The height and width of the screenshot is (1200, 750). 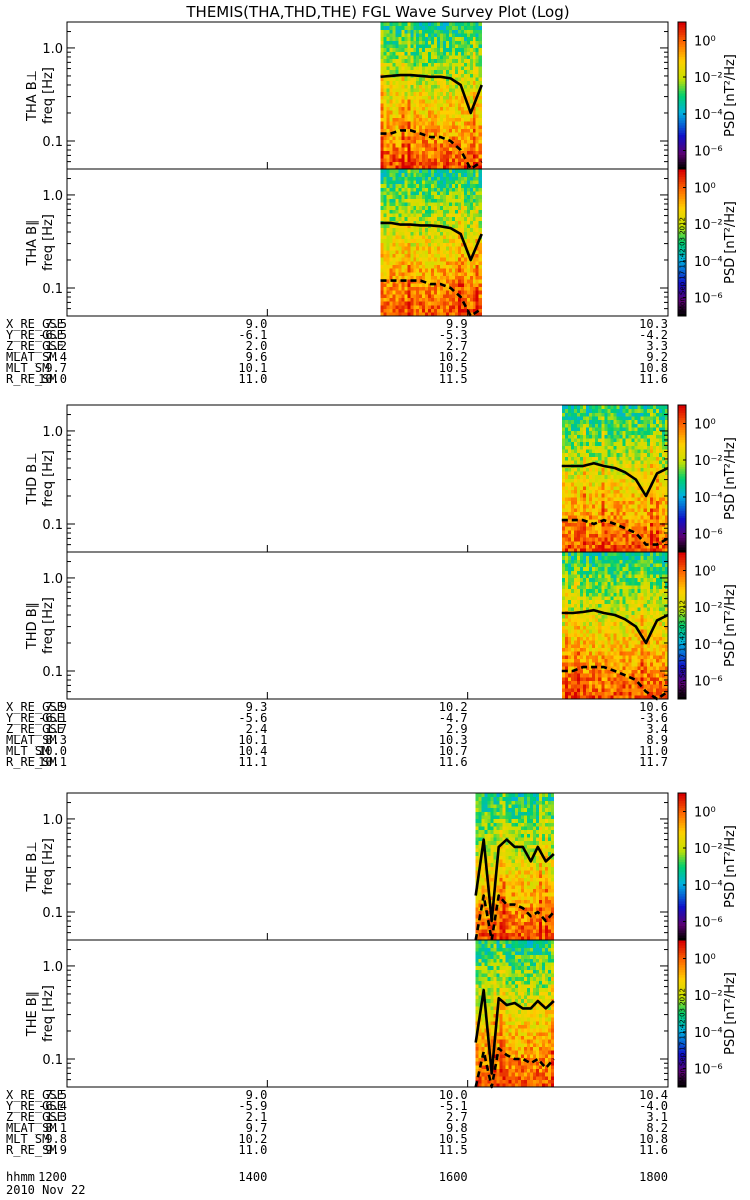 What do you see at coordinates (367, 242) in the screenshot?
I see `panel-frame` at bounding box center [367, 242].